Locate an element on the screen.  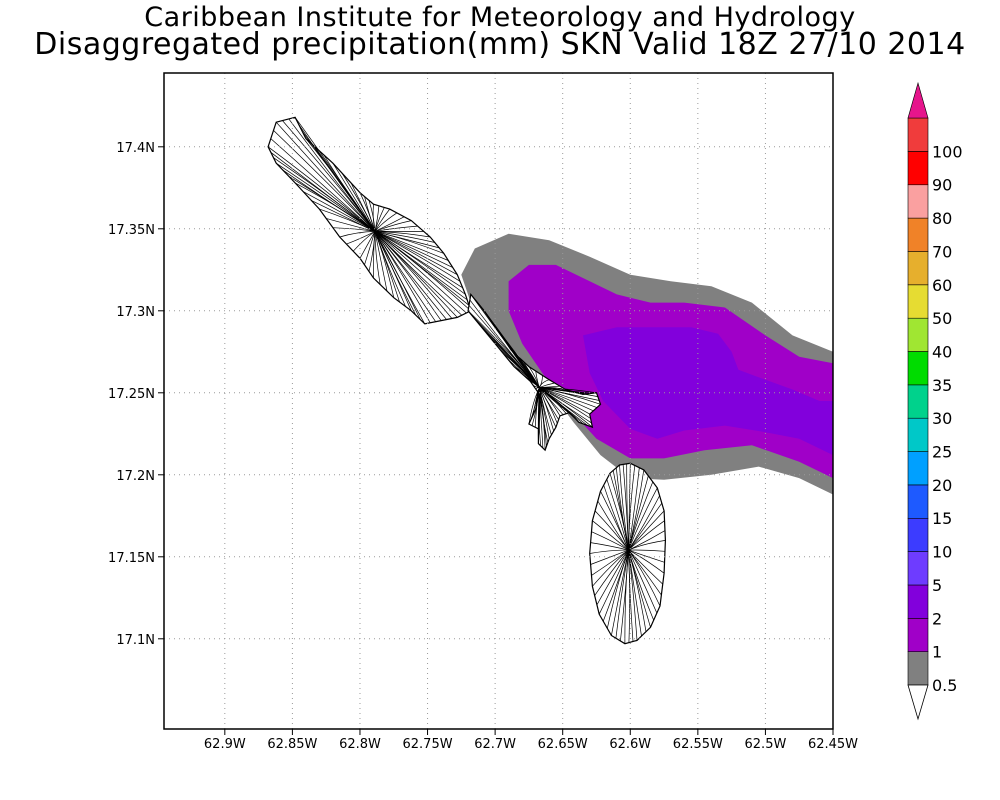
y-tick-label: 17.35N is located at coordinates (131, 230).